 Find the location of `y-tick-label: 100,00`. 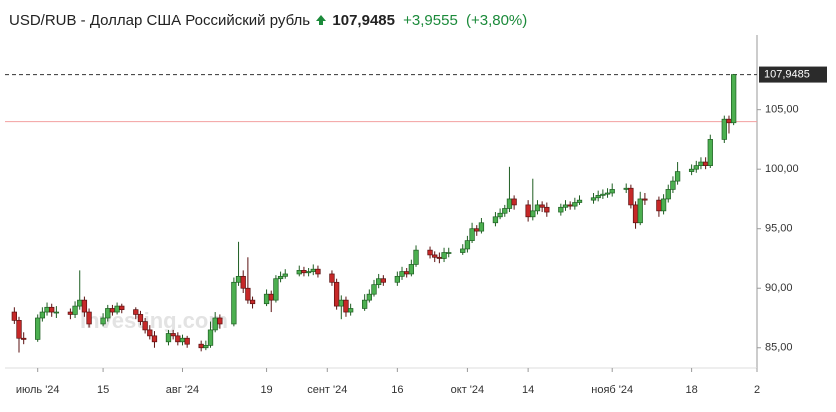

y-tick-label: 100,00 is located at coordinates (782, 169).